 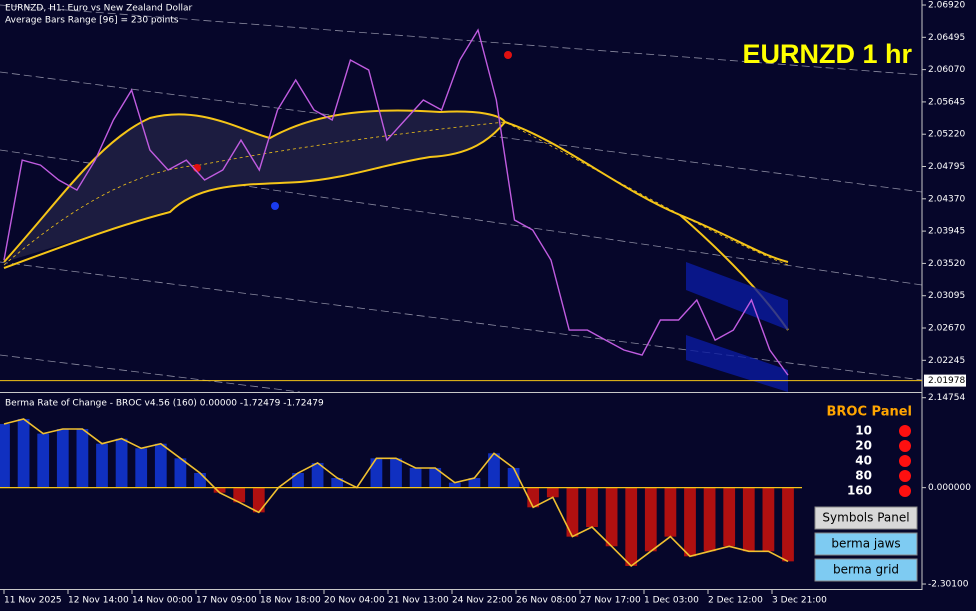 What do you see at coordinates (254, 195) in the screenshot?
I see `envelope-lower` at bounding box center [254, 195].